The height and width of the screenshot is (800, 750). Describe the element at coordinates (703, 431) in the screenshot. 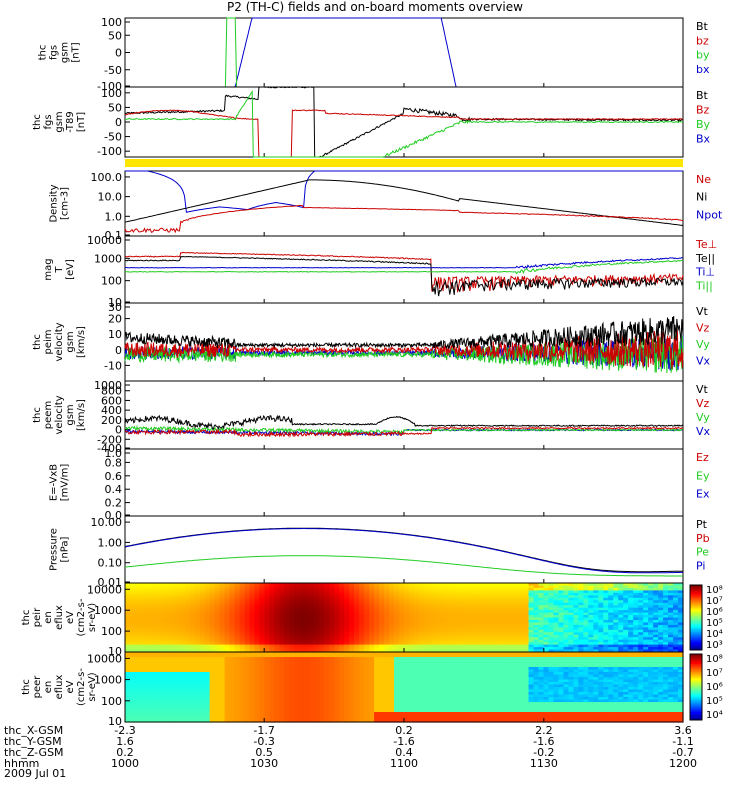

I see `legend-entry: Vx` at that location.